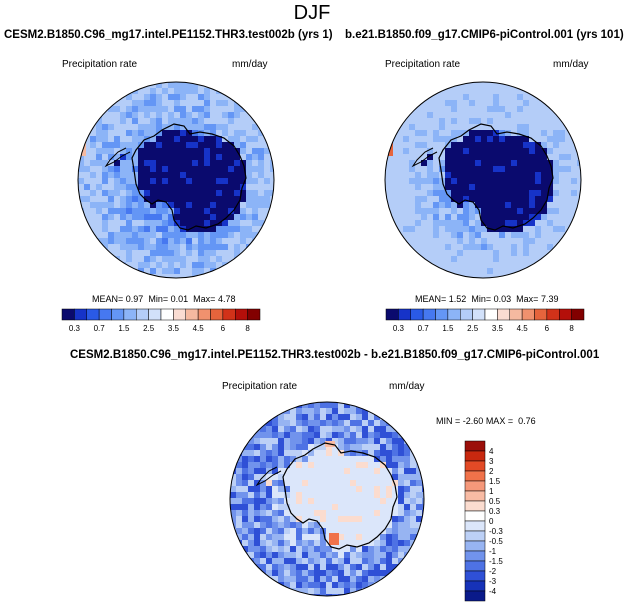 This screenshot has height=610, width=624. What do you see at coordinates (423, 64) in the screenshot?
I see `panel2-variable-label: Precipitation rate` at bounding box center [423, 64].